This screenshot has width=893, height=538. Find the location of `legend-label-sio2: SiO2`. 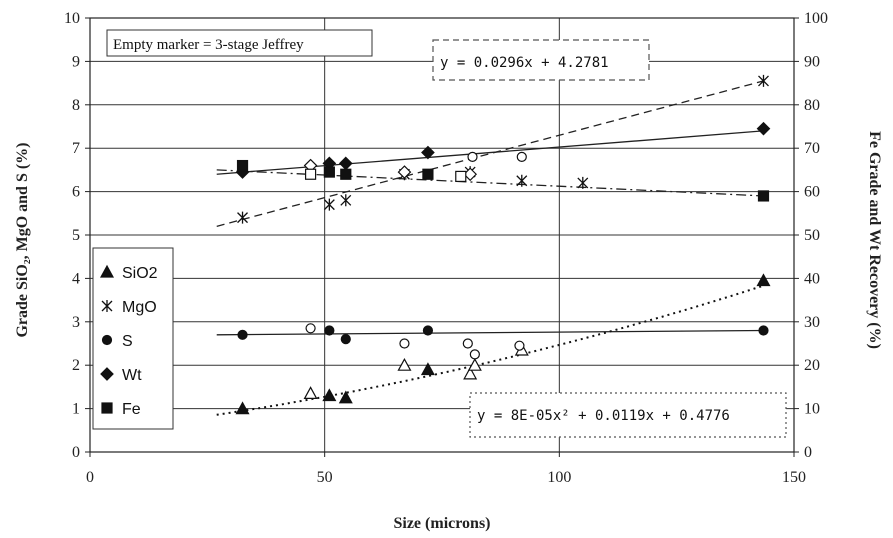

legend-label-sio2: SiO2 is located at coordinates (140, 273).